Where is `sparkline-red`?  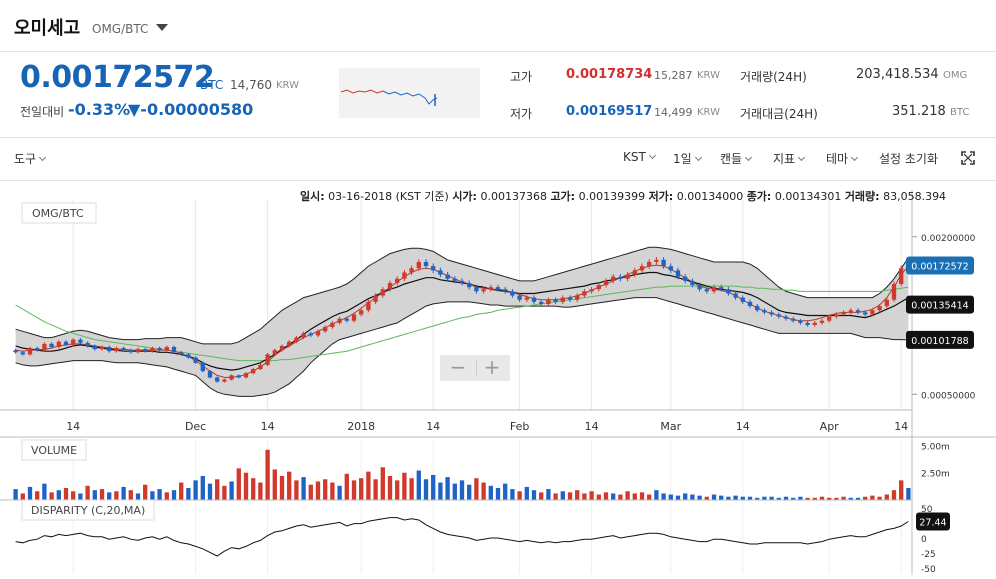 sparkline-red is located at coordinates (362, 91).